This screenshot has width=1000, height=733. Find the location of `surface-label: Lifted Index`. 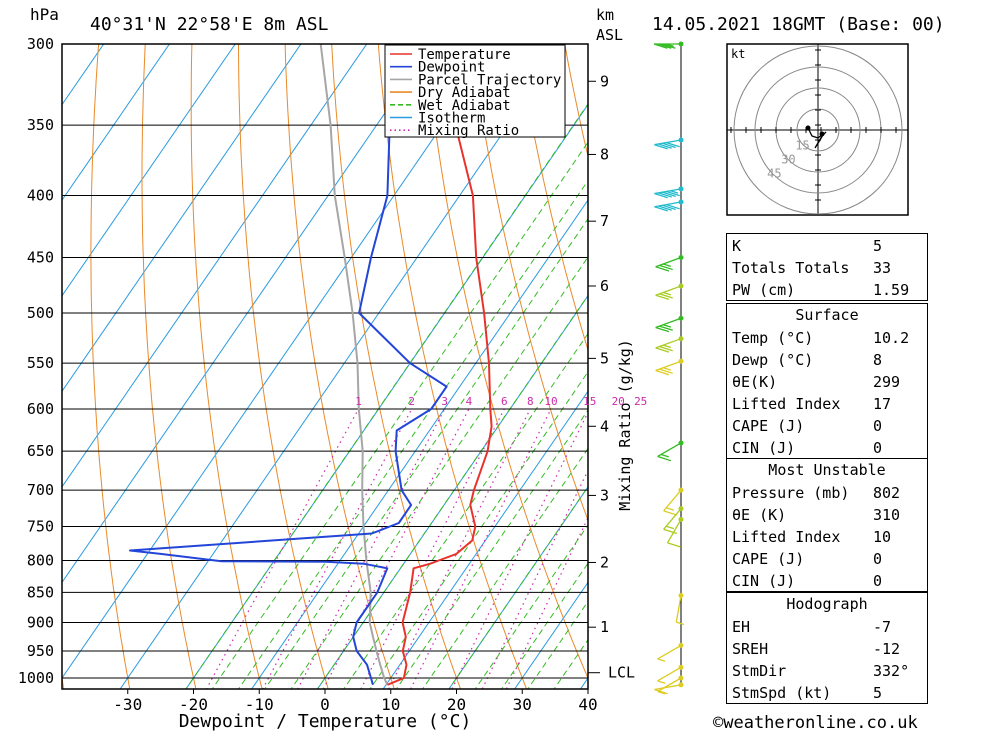

surface-label: Lifted Index is located at coordinates (786, 404).